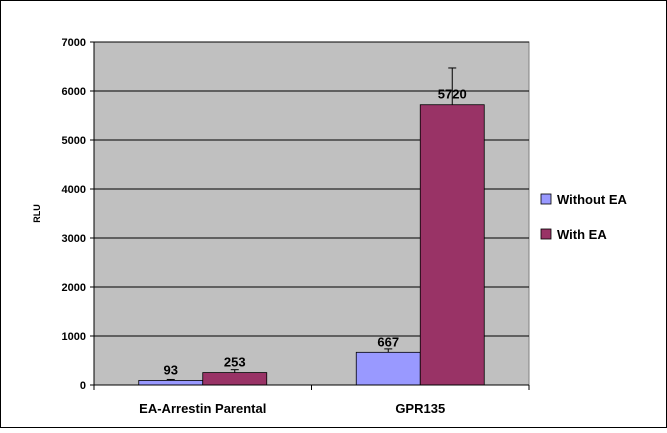 The image size is (667, 433). What do you see at coordinates (452, 94) in the screenshot?
I see `data-label: 5720` at bounding box center [452, 94].